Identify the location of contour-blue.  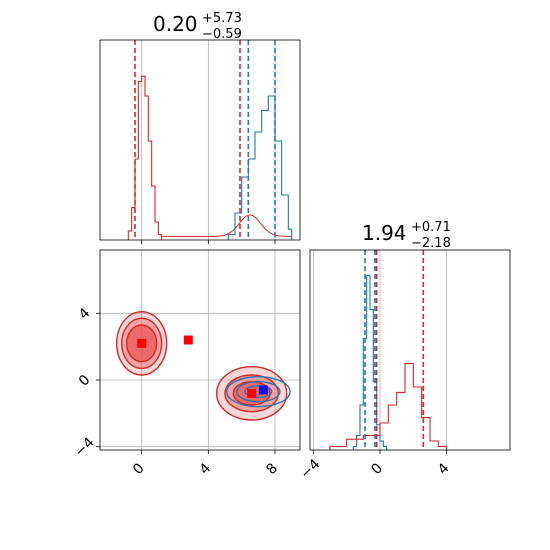
(258, 391).